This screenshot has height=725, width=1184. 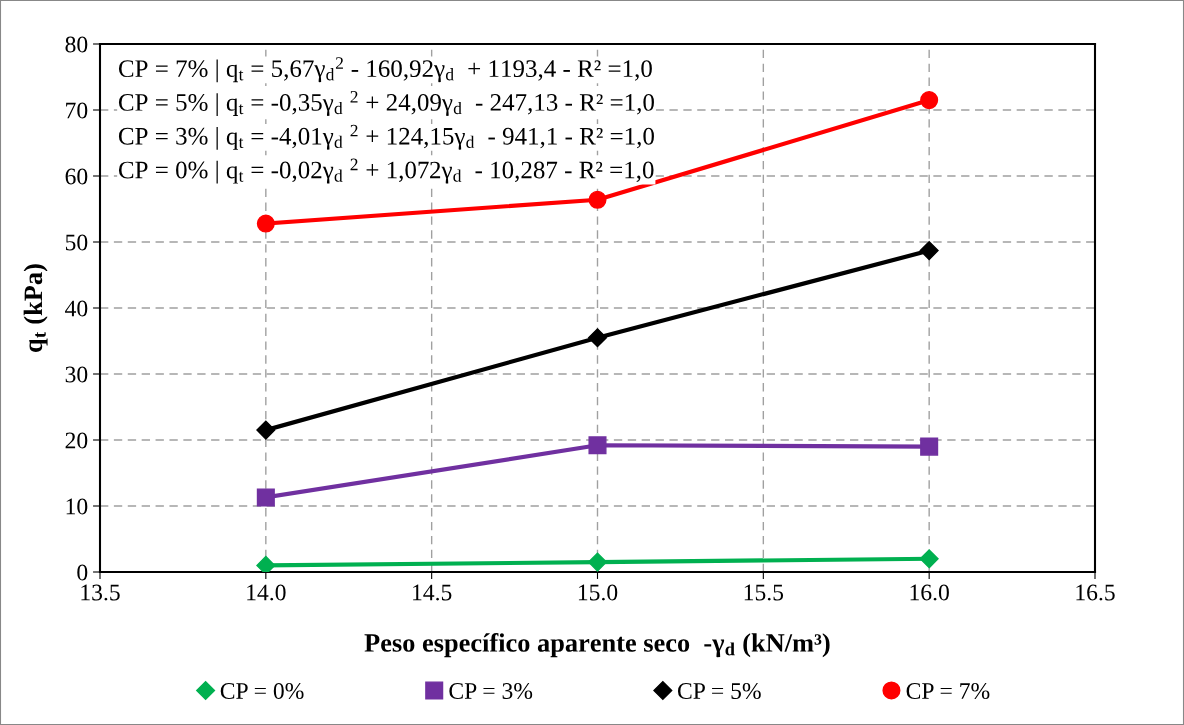 I want to click on y-tick-label: 20, so click(x=76, y=440).